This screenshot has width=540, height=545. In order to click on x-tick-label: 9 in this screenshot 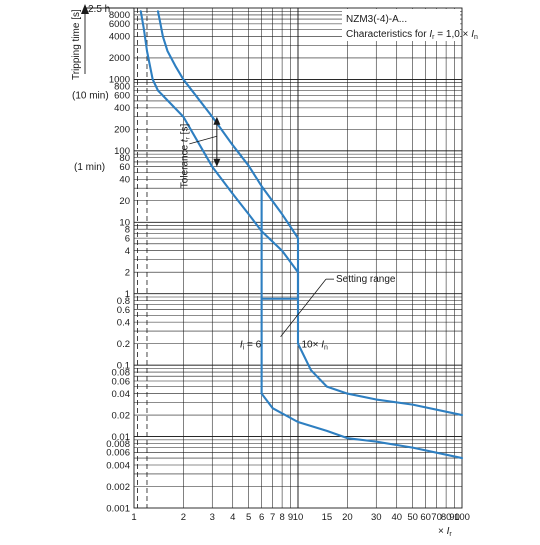, I will do `click(290, 517)`.